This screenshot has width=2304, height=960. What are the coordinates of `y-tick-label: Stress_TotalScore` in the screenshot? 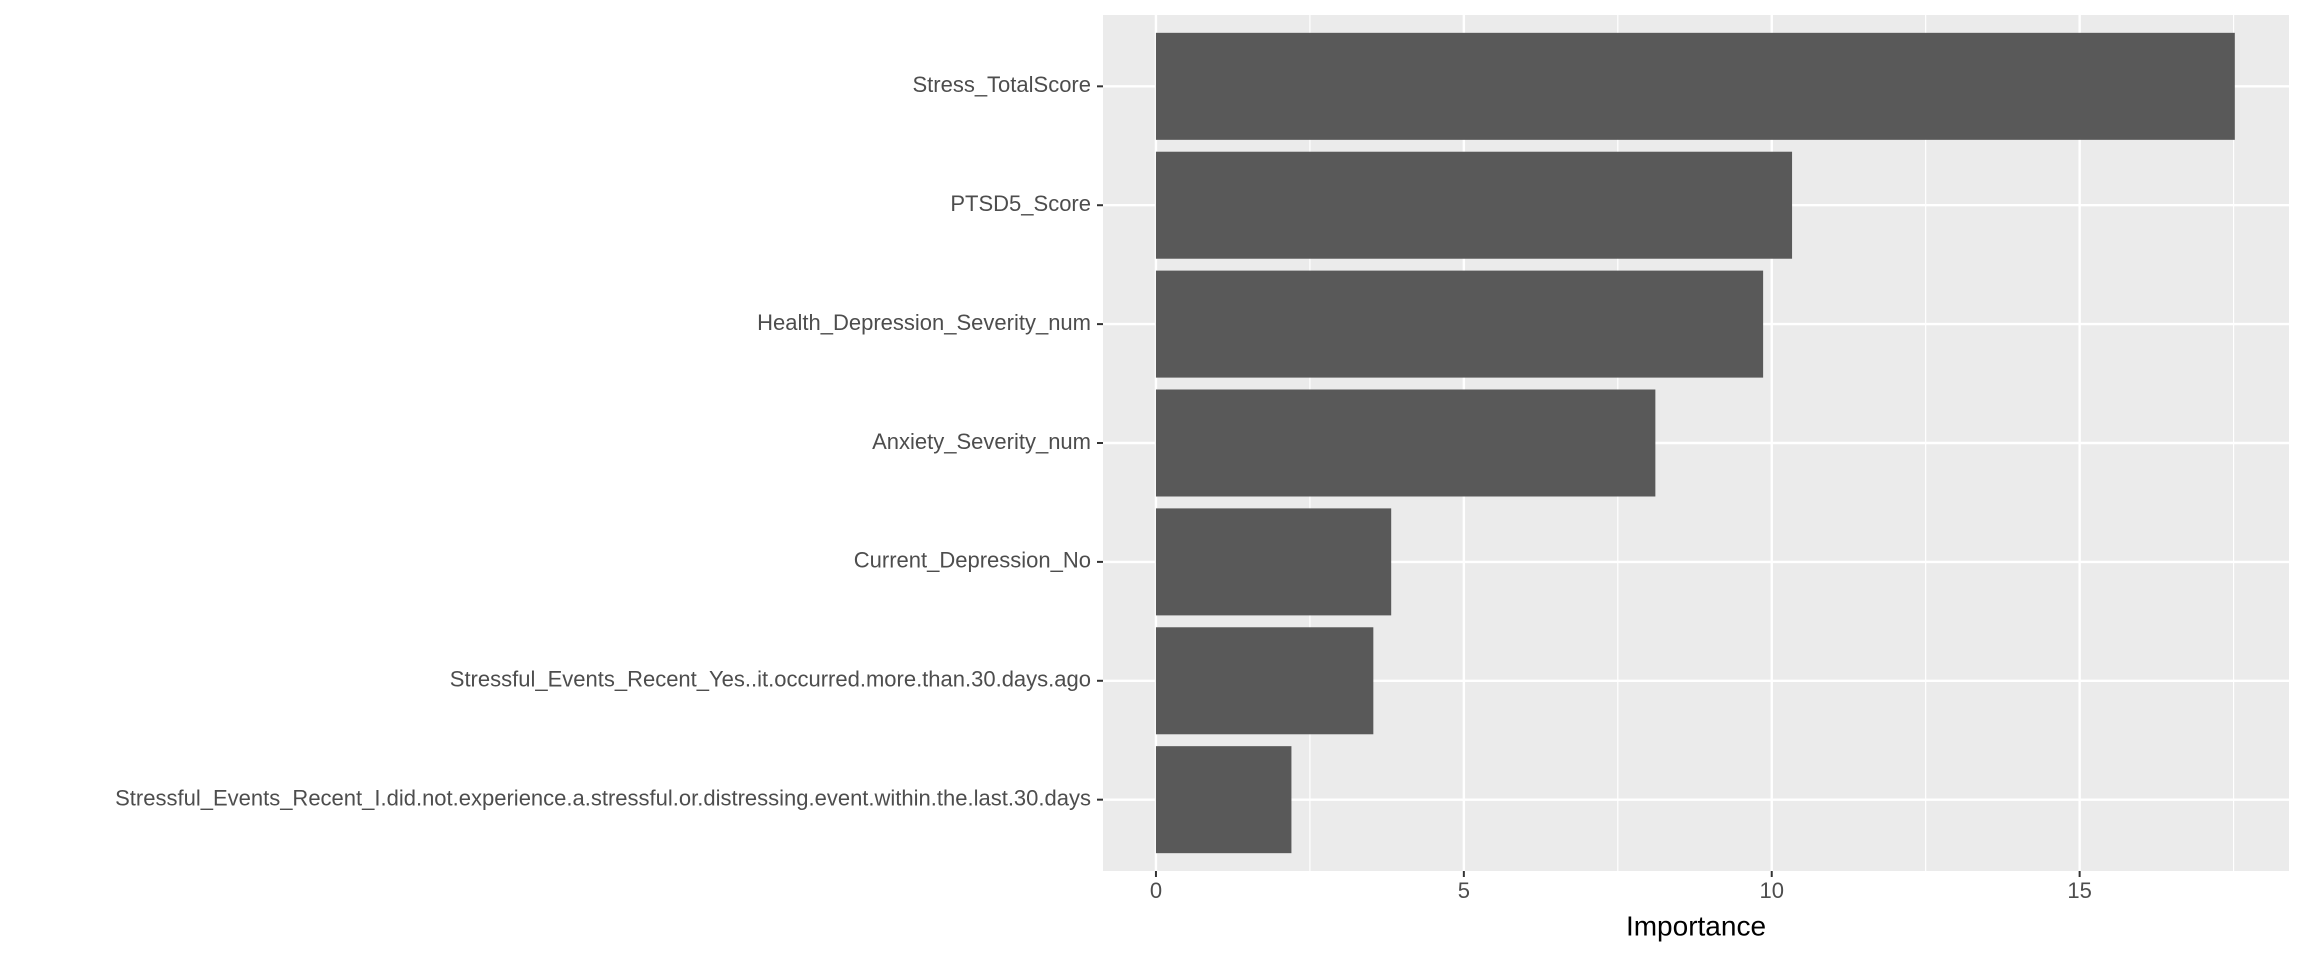 It's located at (1001, 84).